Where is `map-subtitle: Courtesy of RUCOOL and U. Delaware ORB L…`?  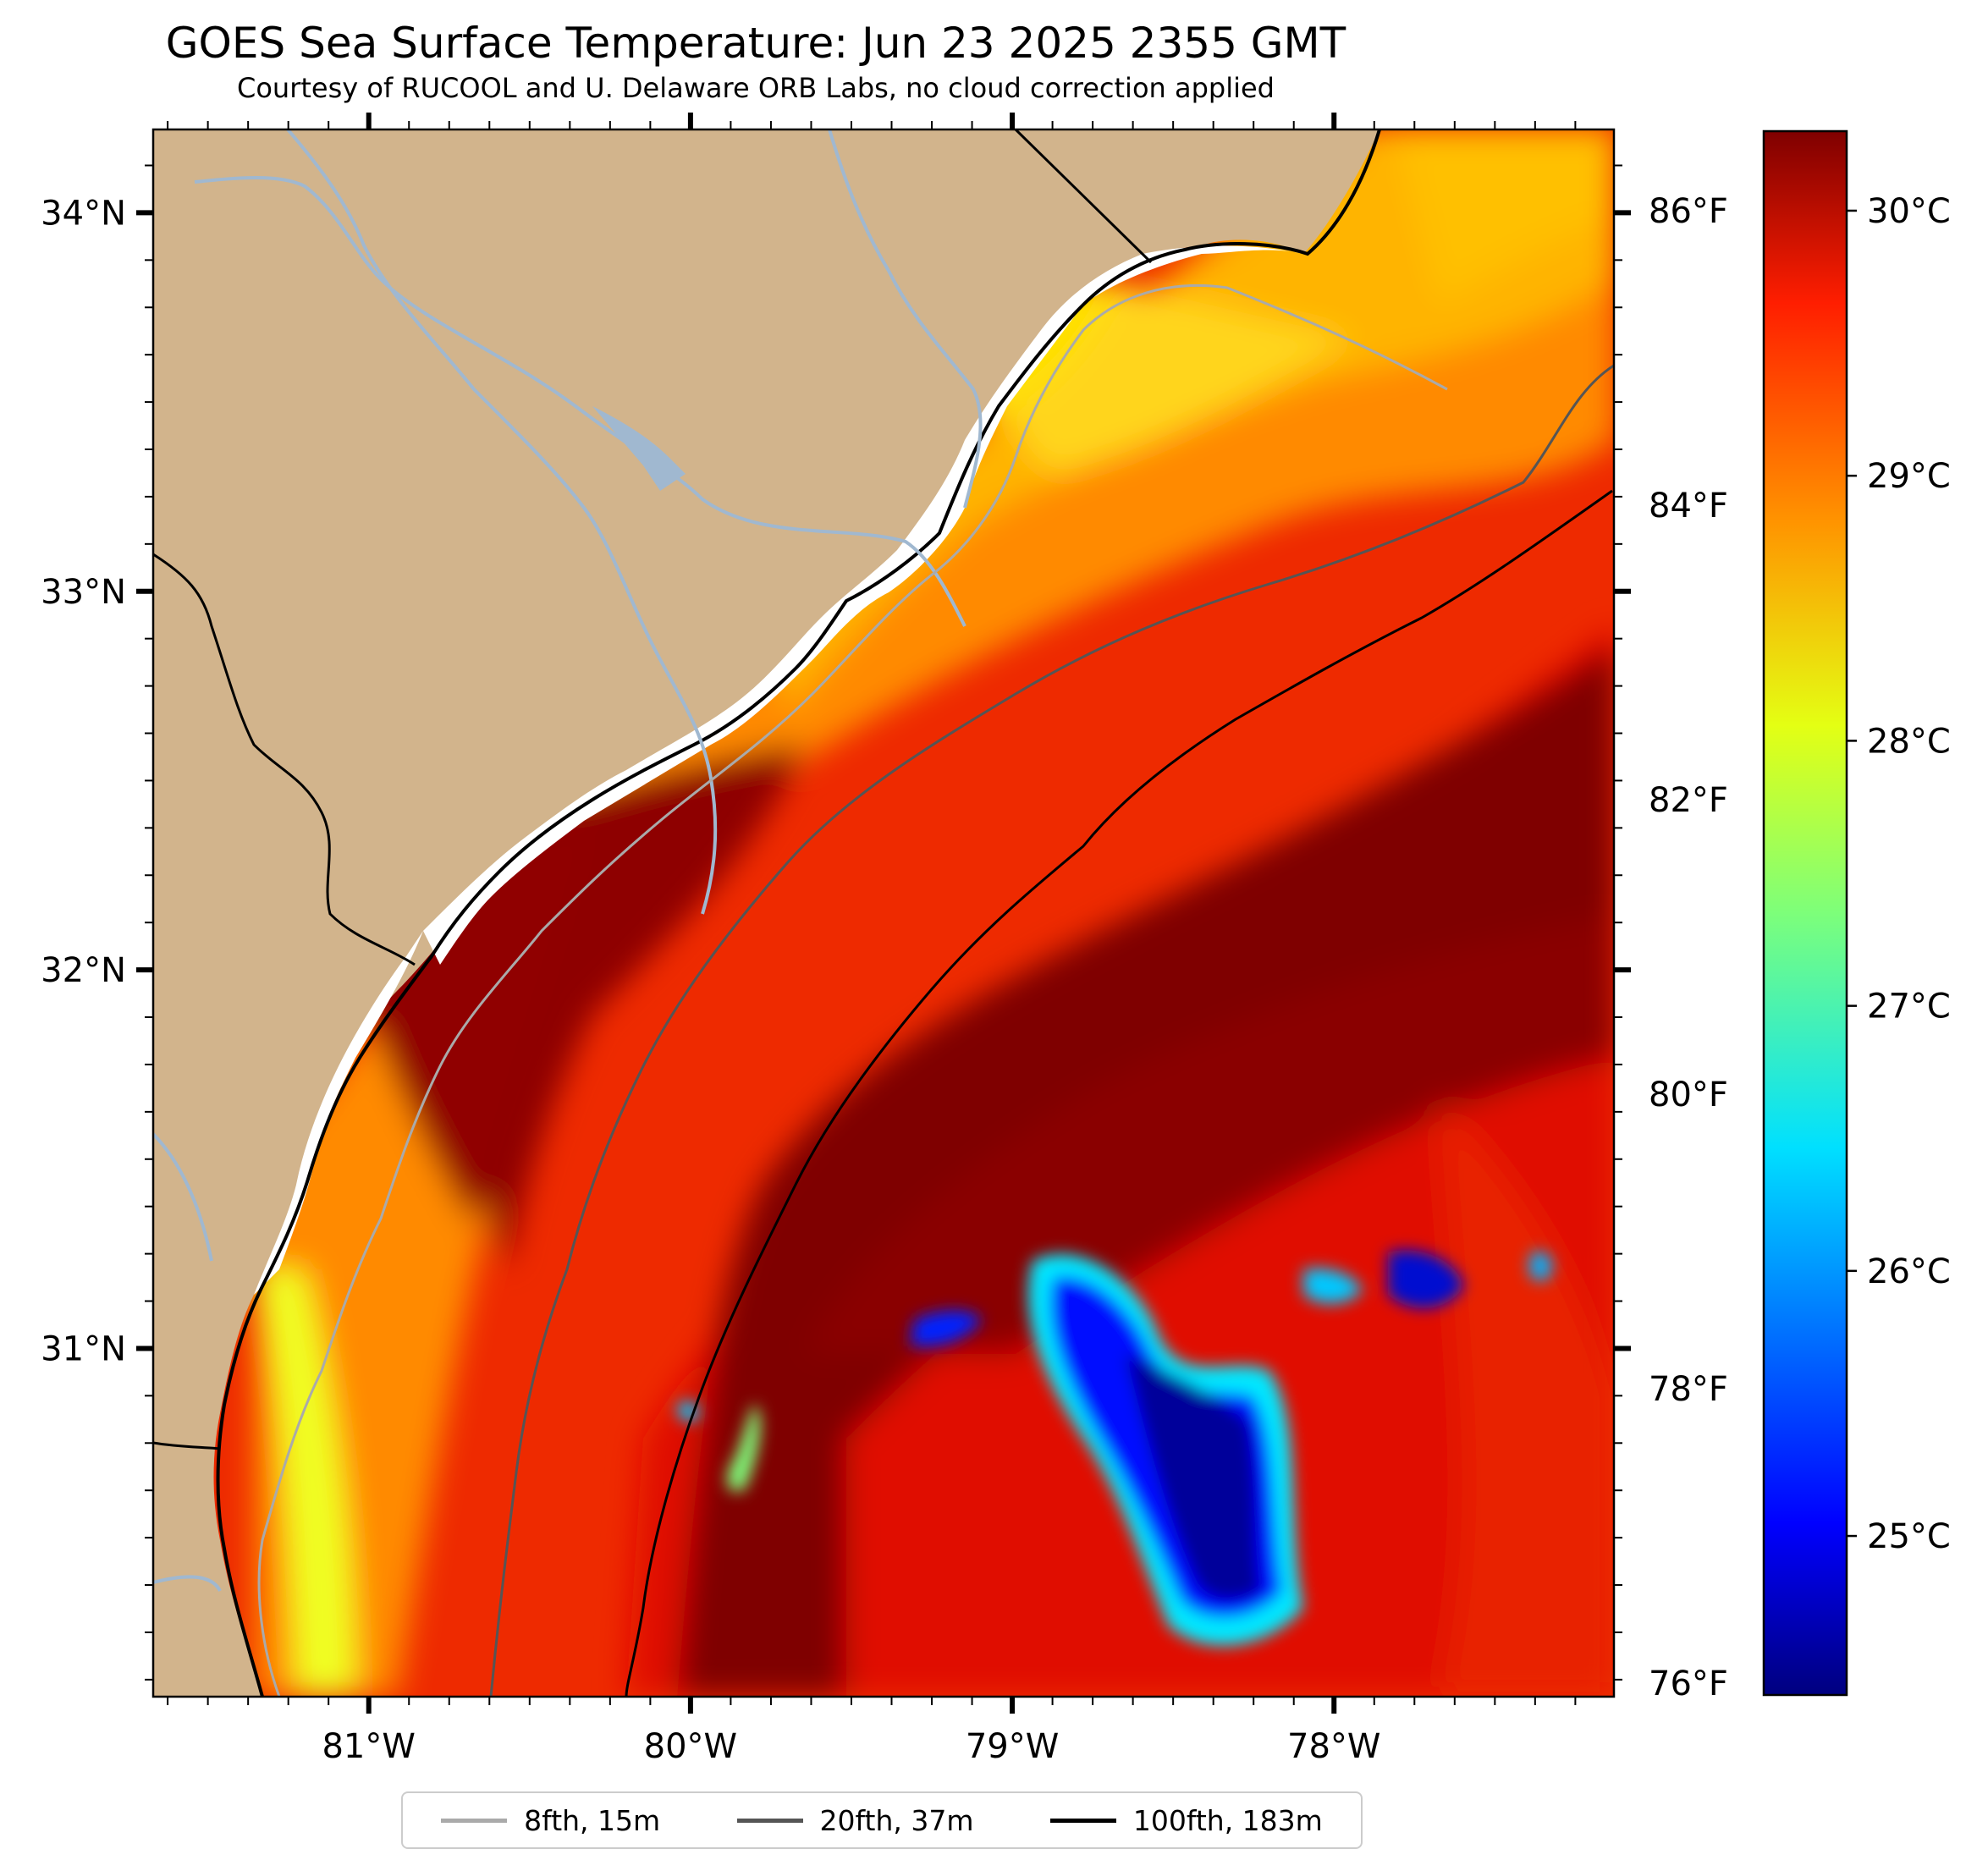
map-subtitle: Courtesy of RUCOOL and U. Delaware ORB L… is located at coordinates (756, 88).